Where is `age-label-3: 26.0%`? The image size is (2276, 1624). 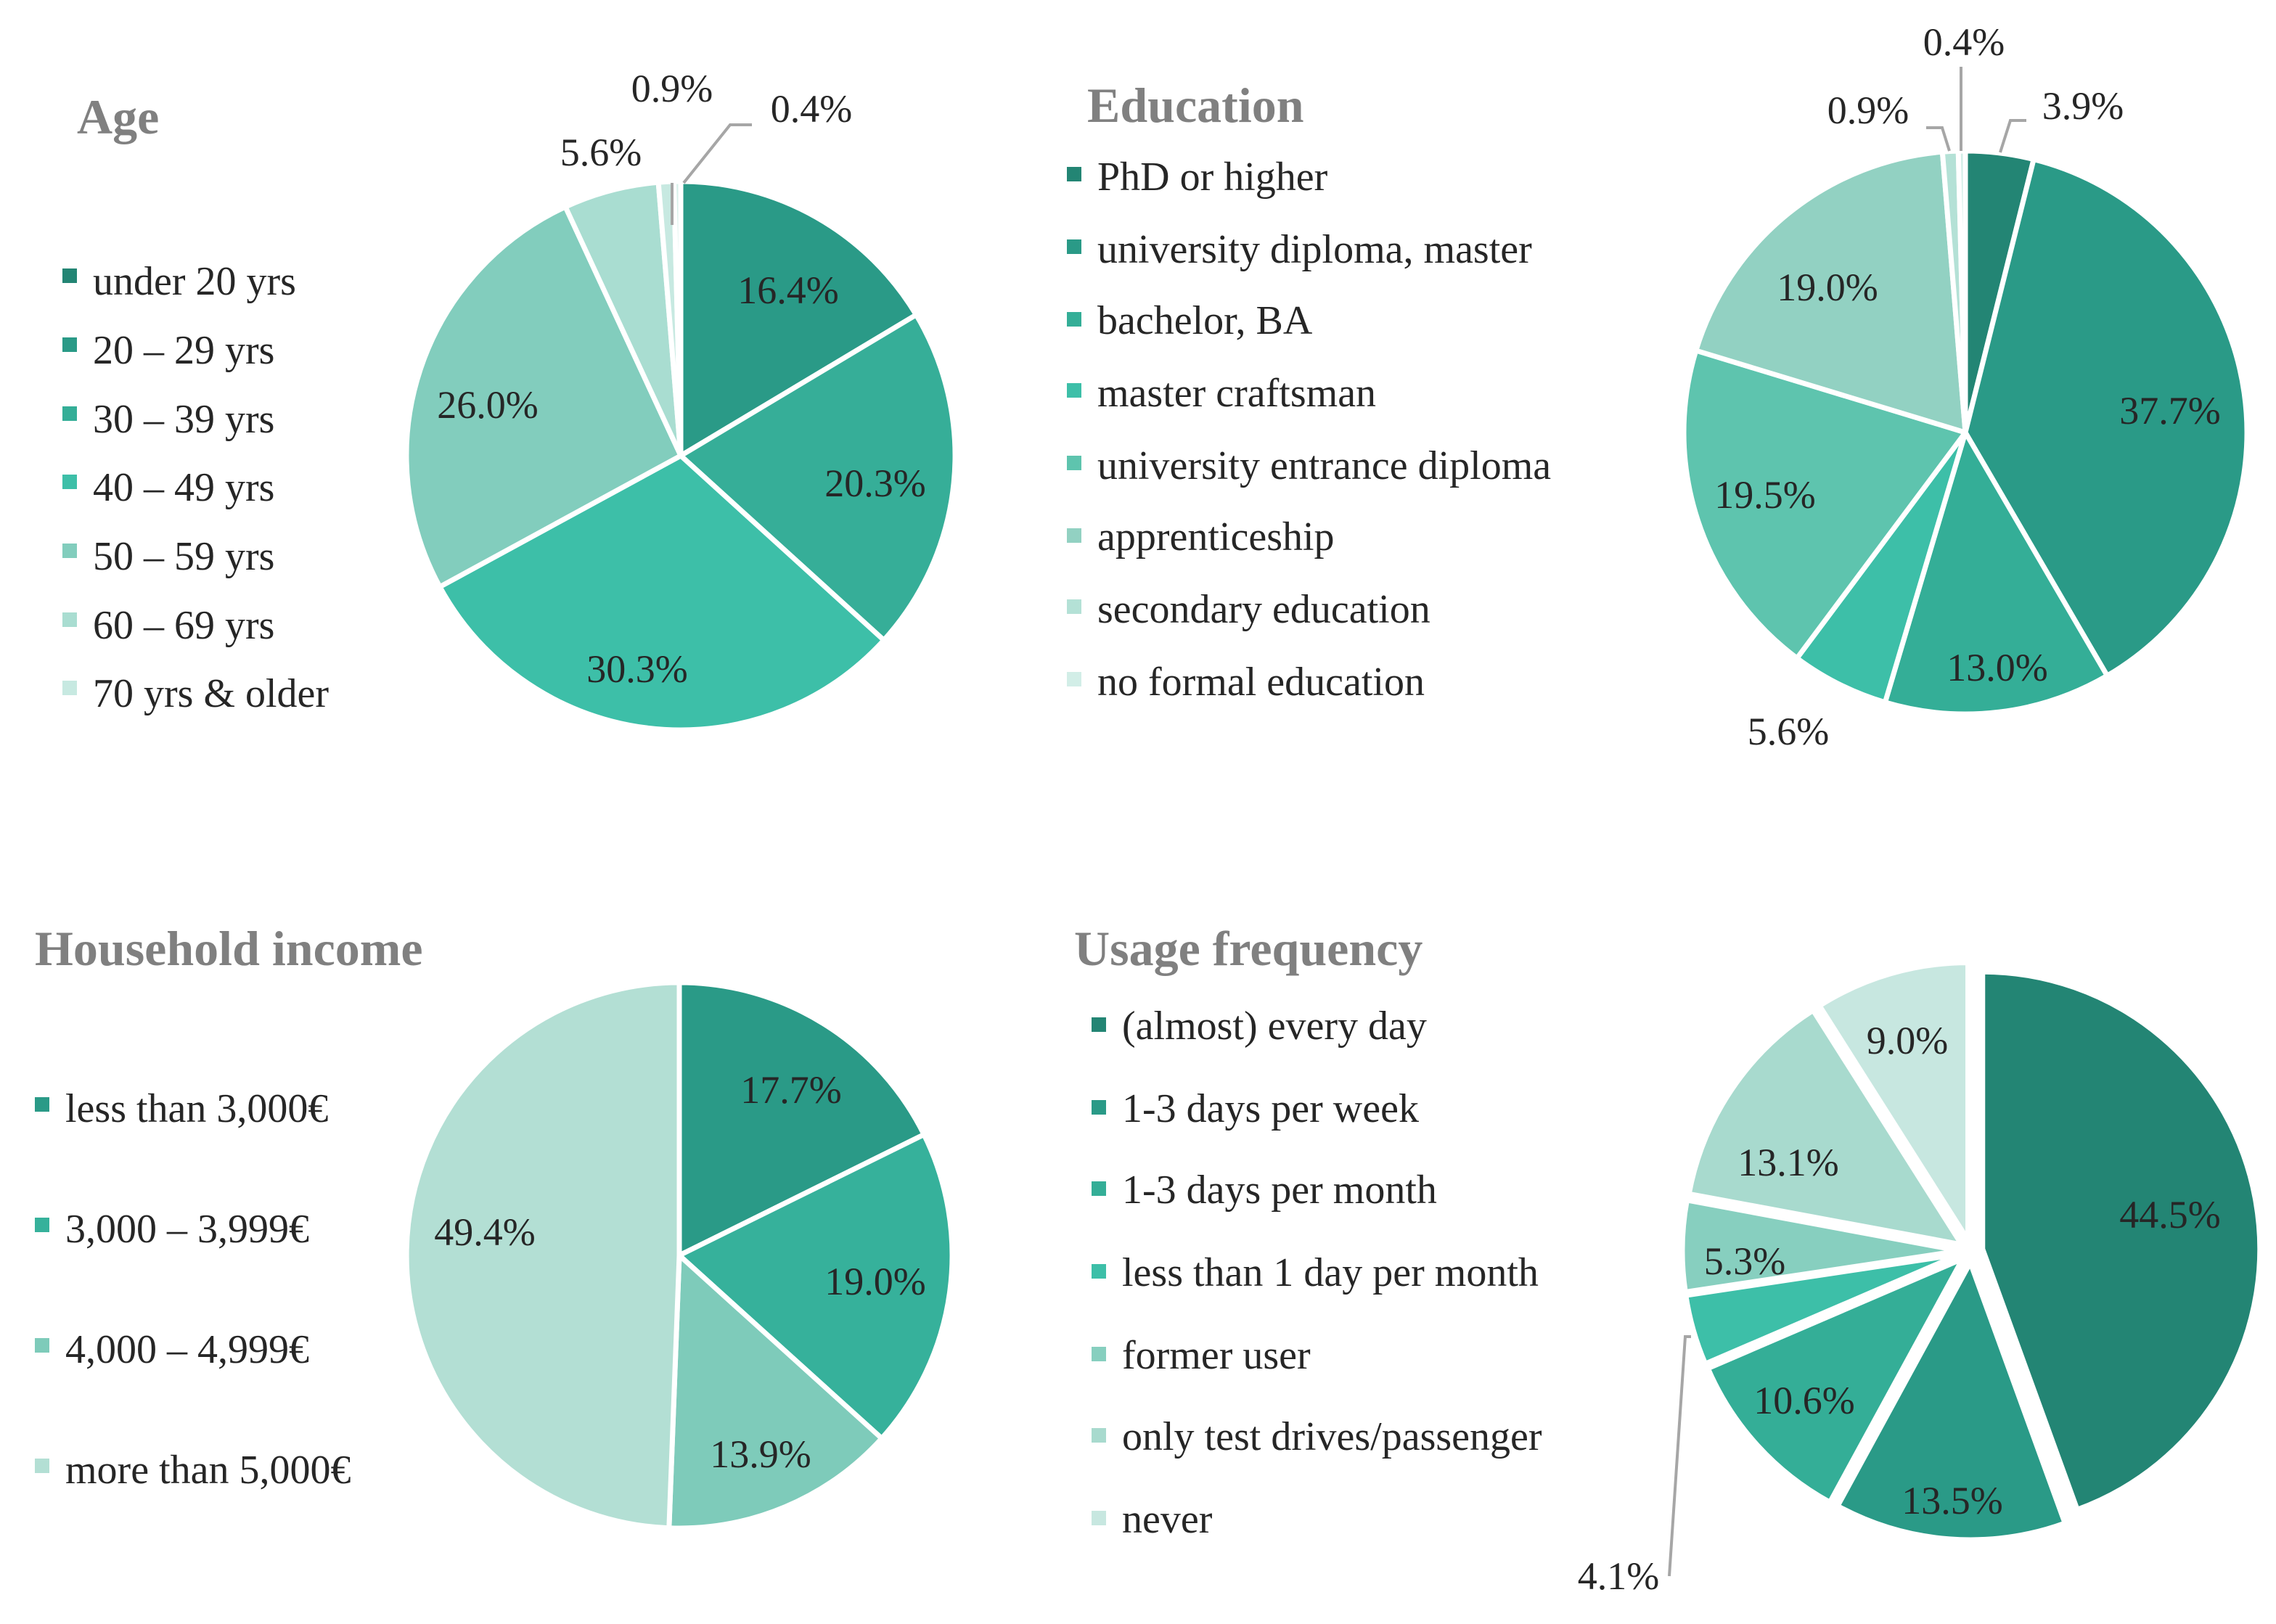 age-label-3: 26.0% is located at coordinates (487, 405).